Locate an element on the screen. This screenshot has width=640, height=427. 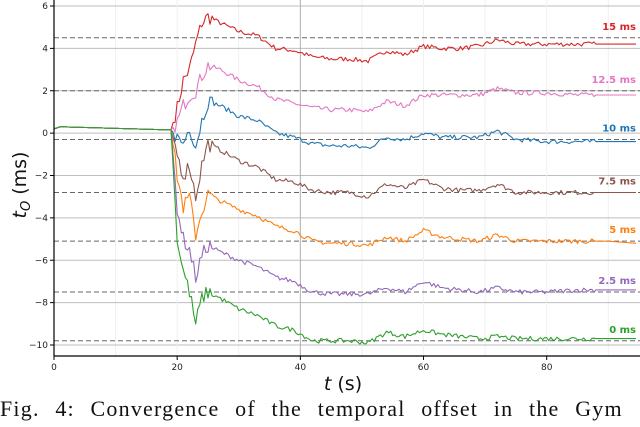
y-tick-label: 4 is located at coordinates (45, 49).